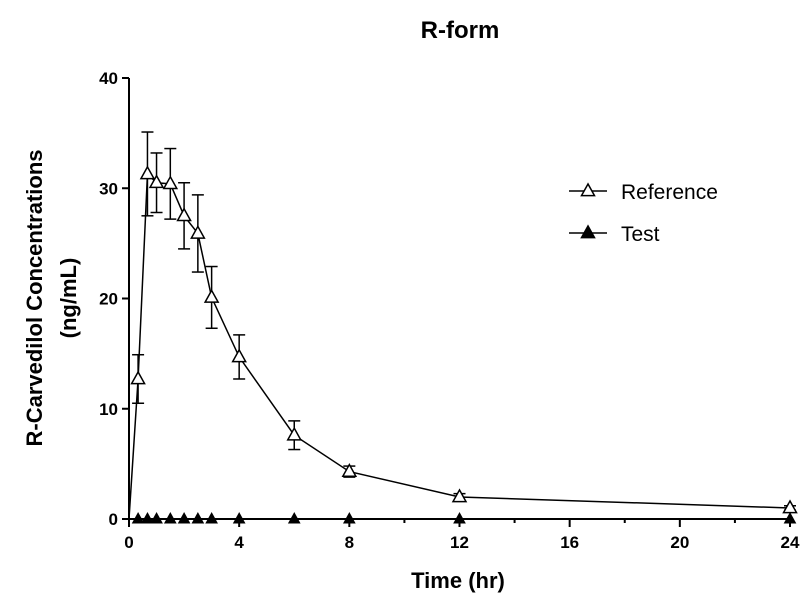  I want to click on x-tick-label-4: 4, so click(239, 542).